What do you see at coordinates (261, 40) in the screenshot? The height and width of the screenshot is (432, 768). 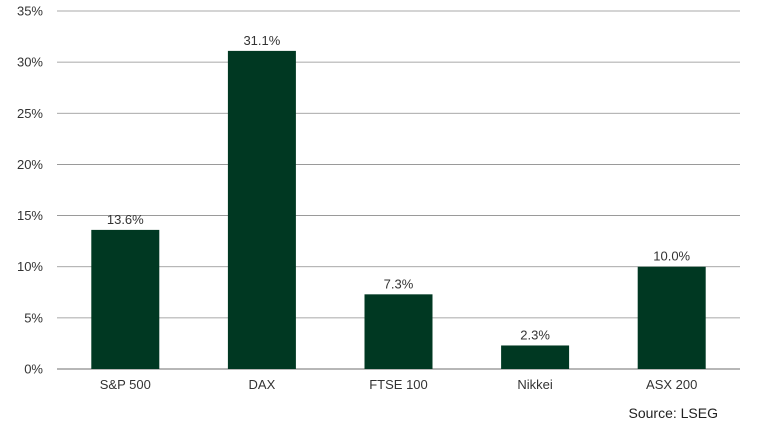 I see `bar-value-label: 31.1%` at bounding box center [261, 40].